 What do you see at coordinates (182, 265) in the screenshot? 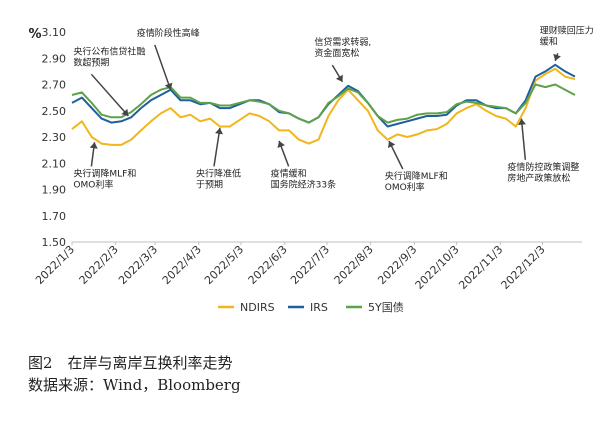
I see `x-tick-label: 2022/4/3` at bounding box center [182, 265].